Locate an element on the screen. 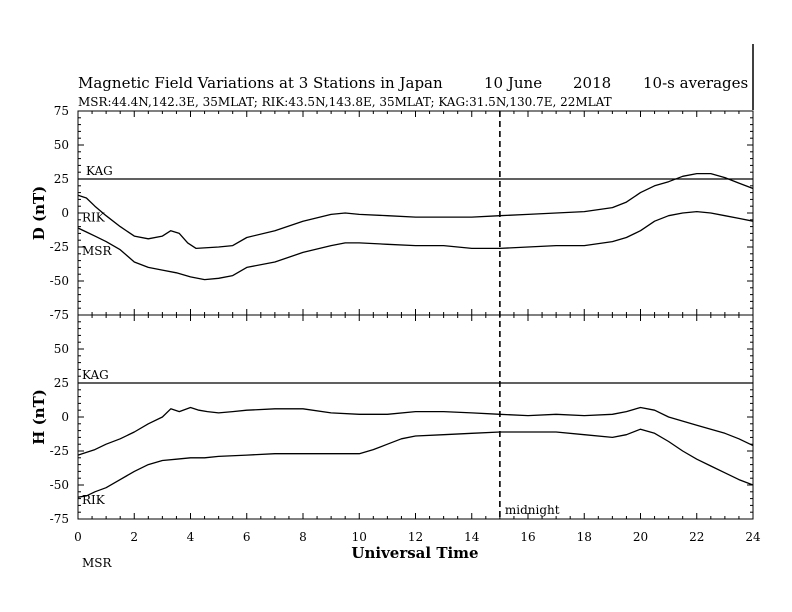  xtick-label-4: 8 is located at coordinates (303, 537).